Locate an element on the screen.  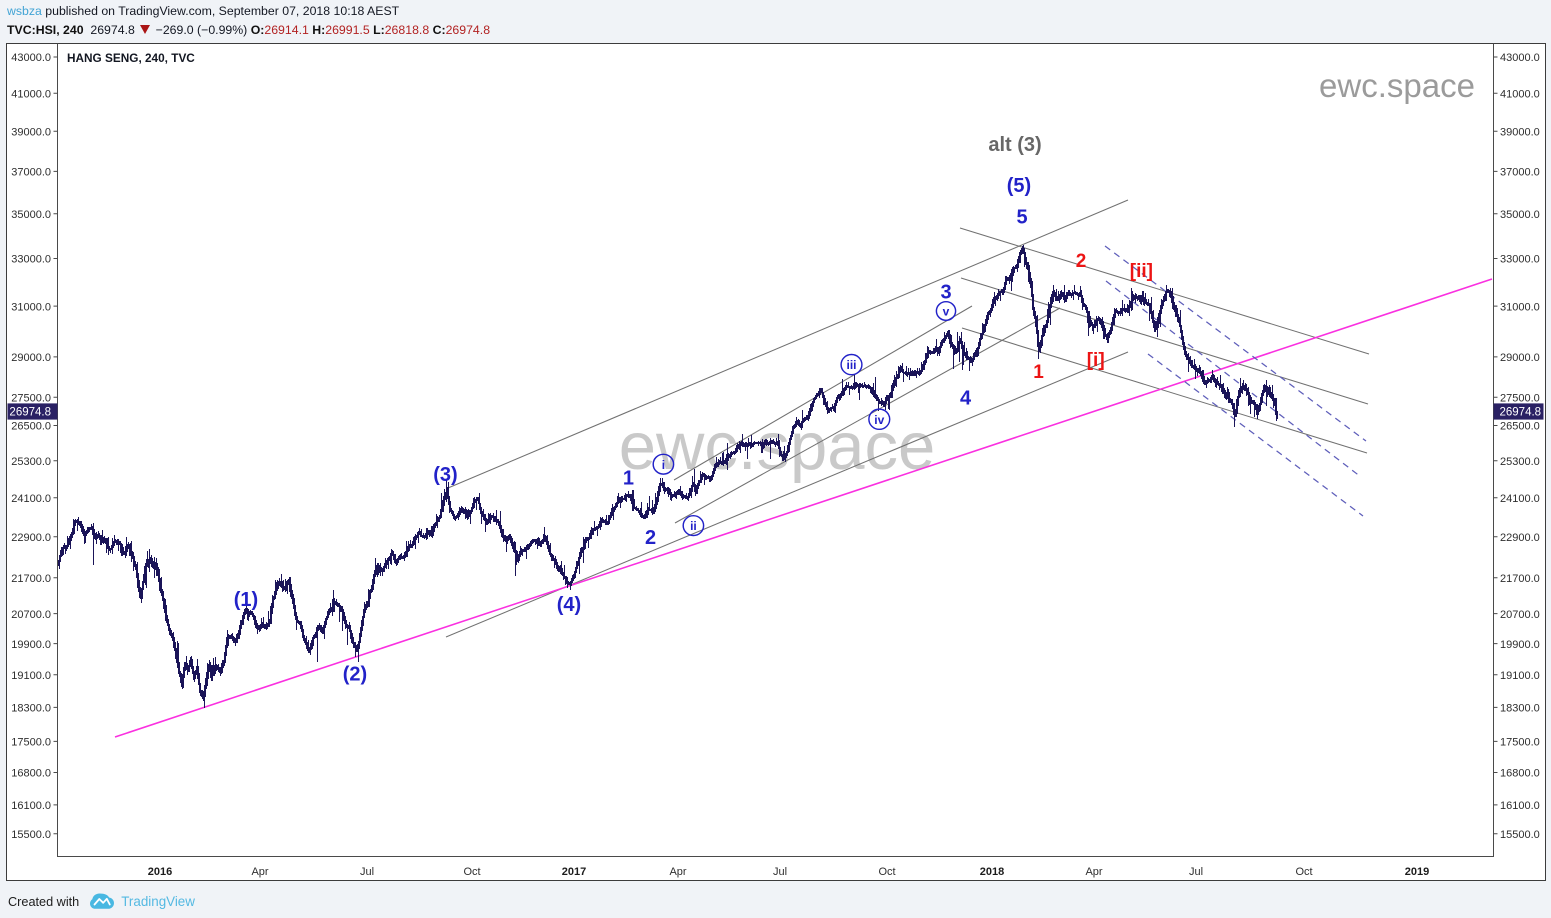
svg-text: 2018 is located at coordinates (992, 872).